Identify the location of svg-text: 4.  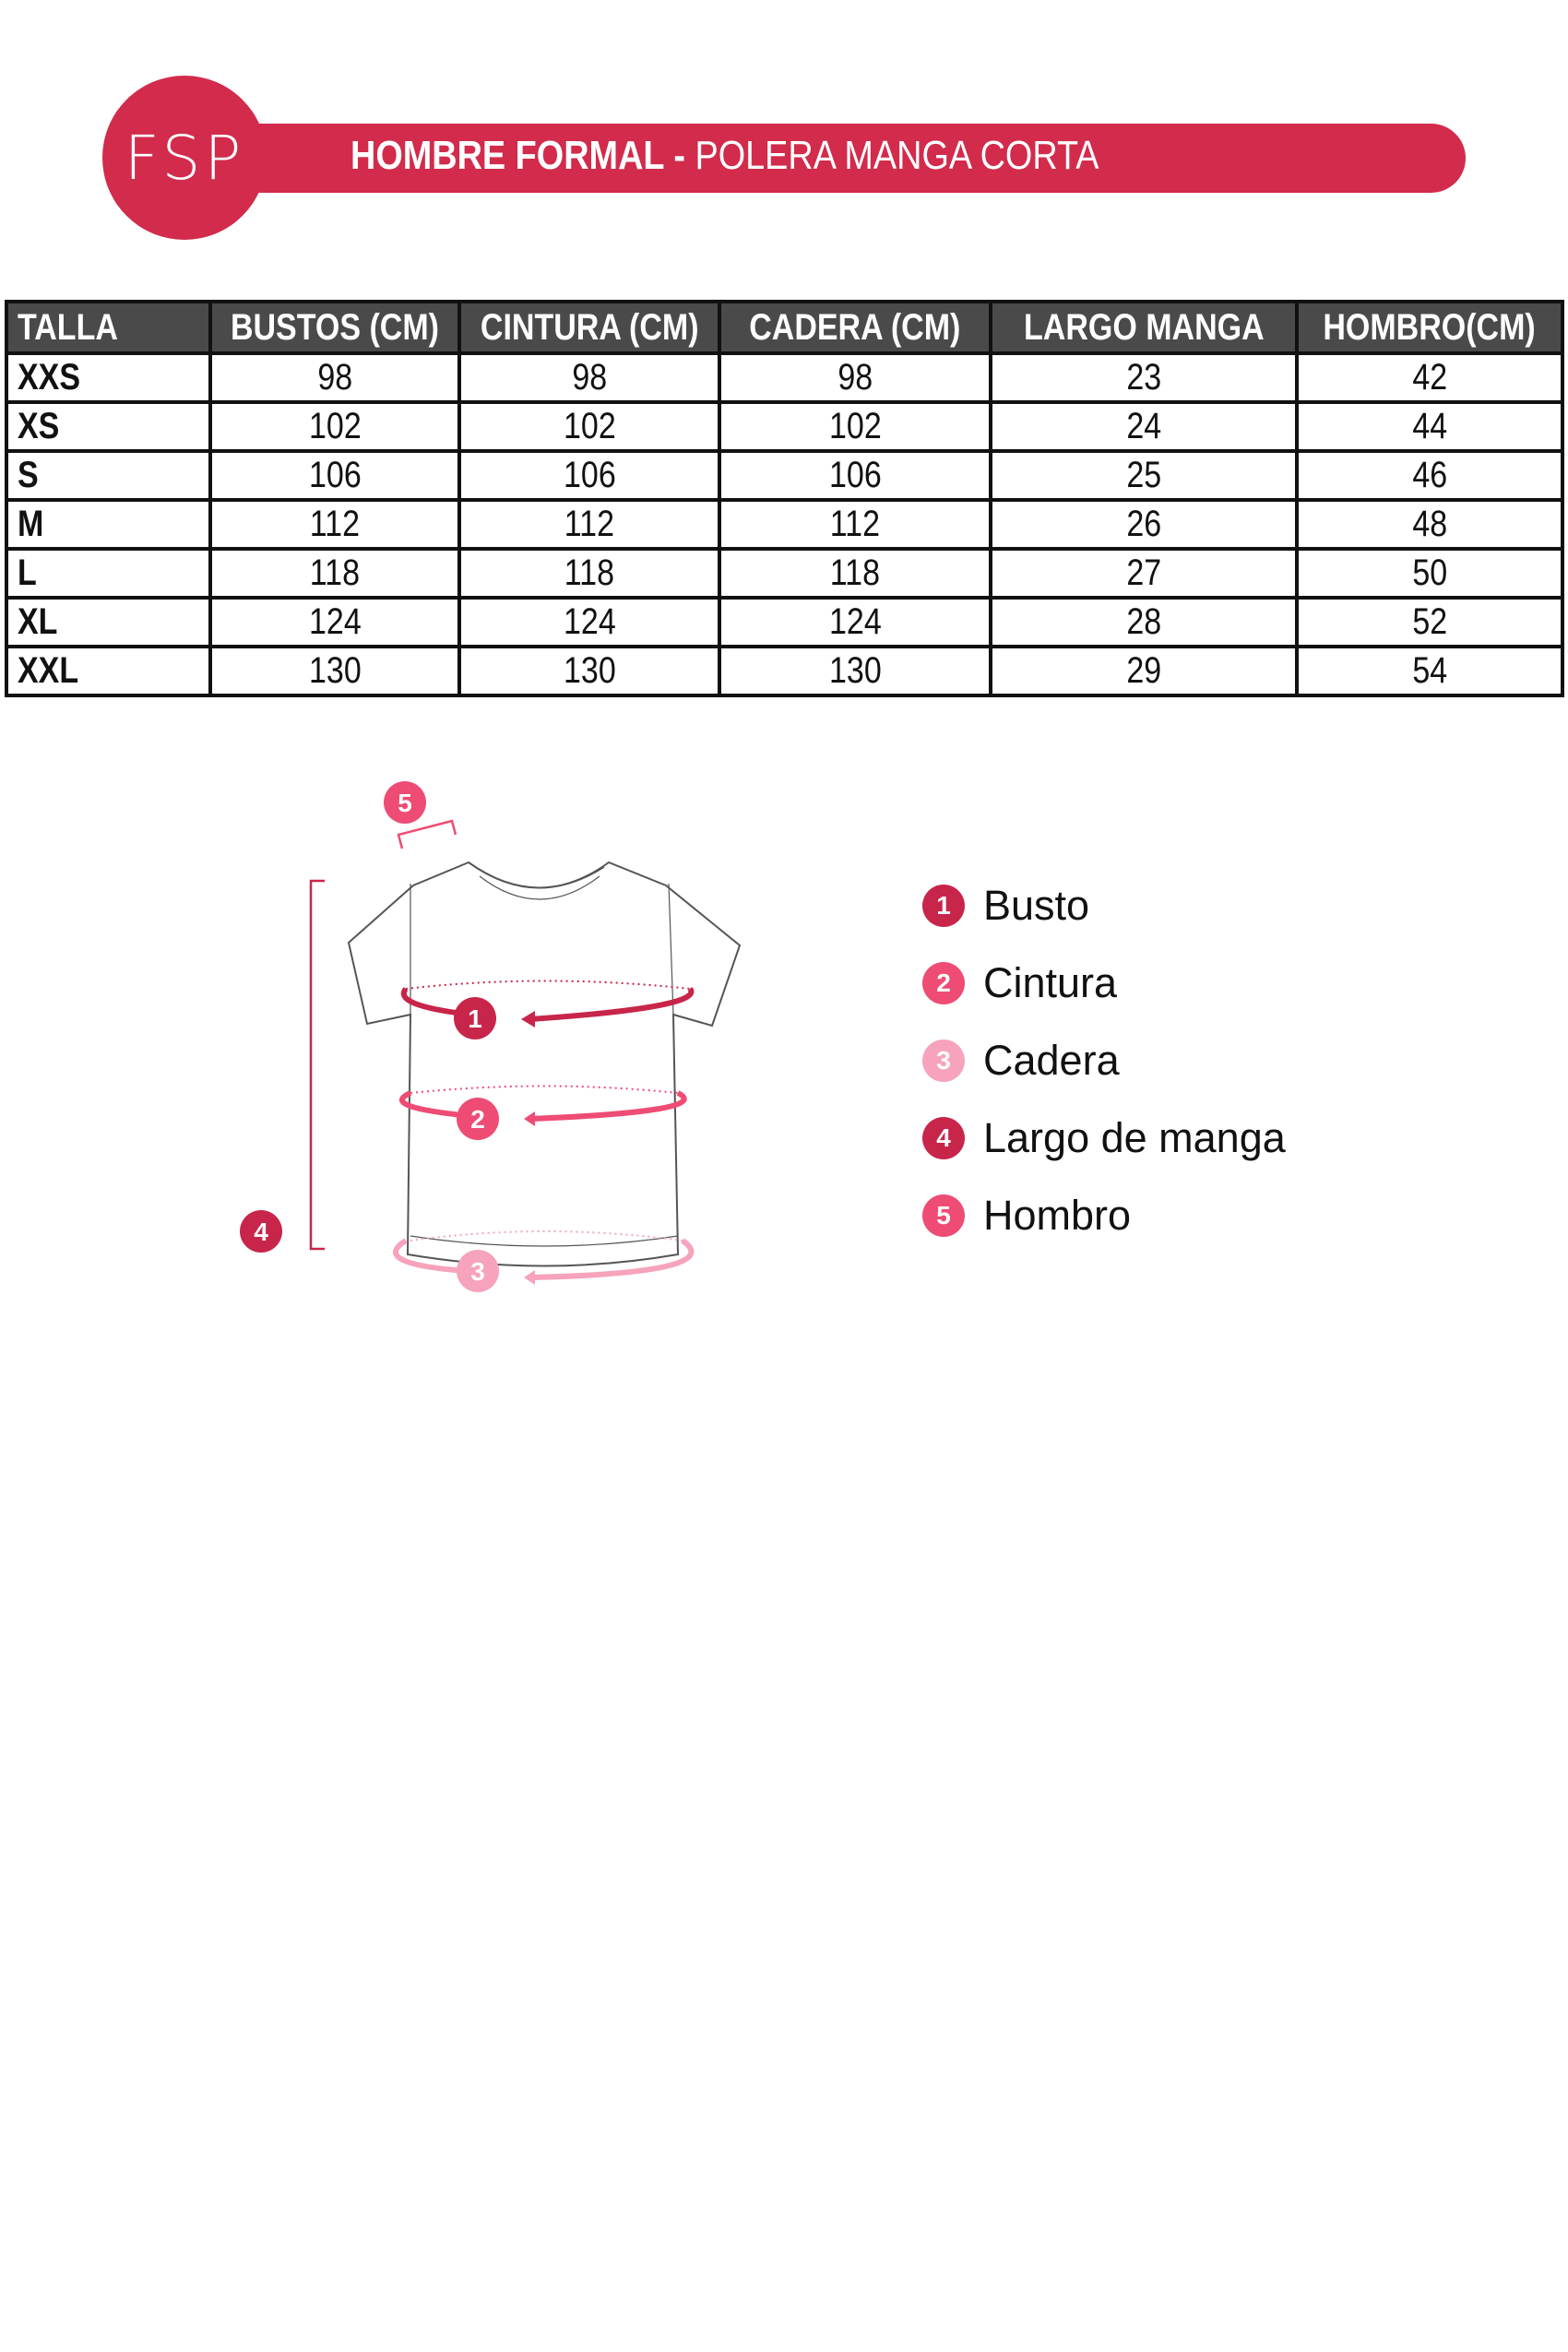
(261, 1232).